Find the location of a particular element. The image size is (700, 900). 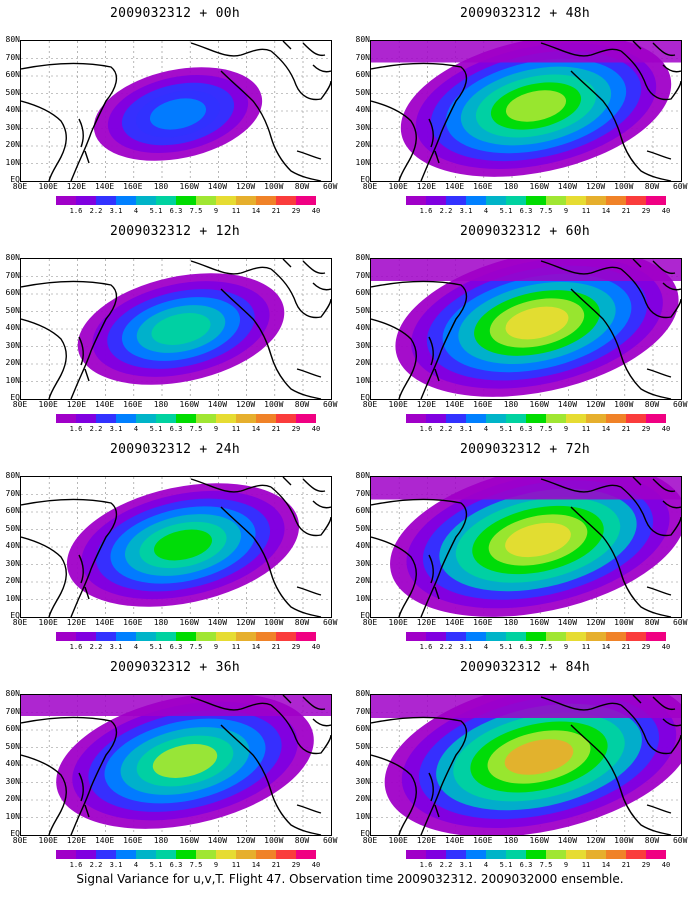

panel-title: 2009032312 + 24h is located at coordinates (175, 449).